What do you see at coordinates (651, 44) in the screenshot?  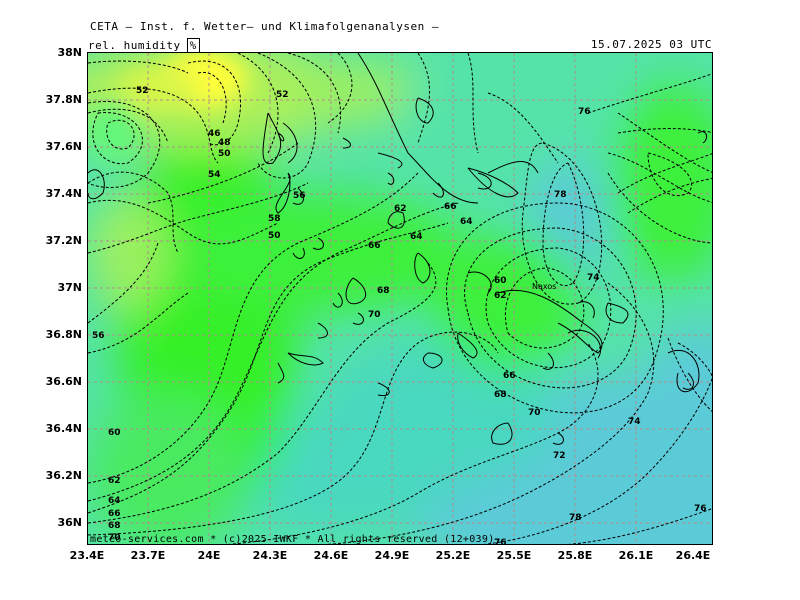 I see `valid-time: 15.07.2025 03 UTC` at bounding box center [651, 44].